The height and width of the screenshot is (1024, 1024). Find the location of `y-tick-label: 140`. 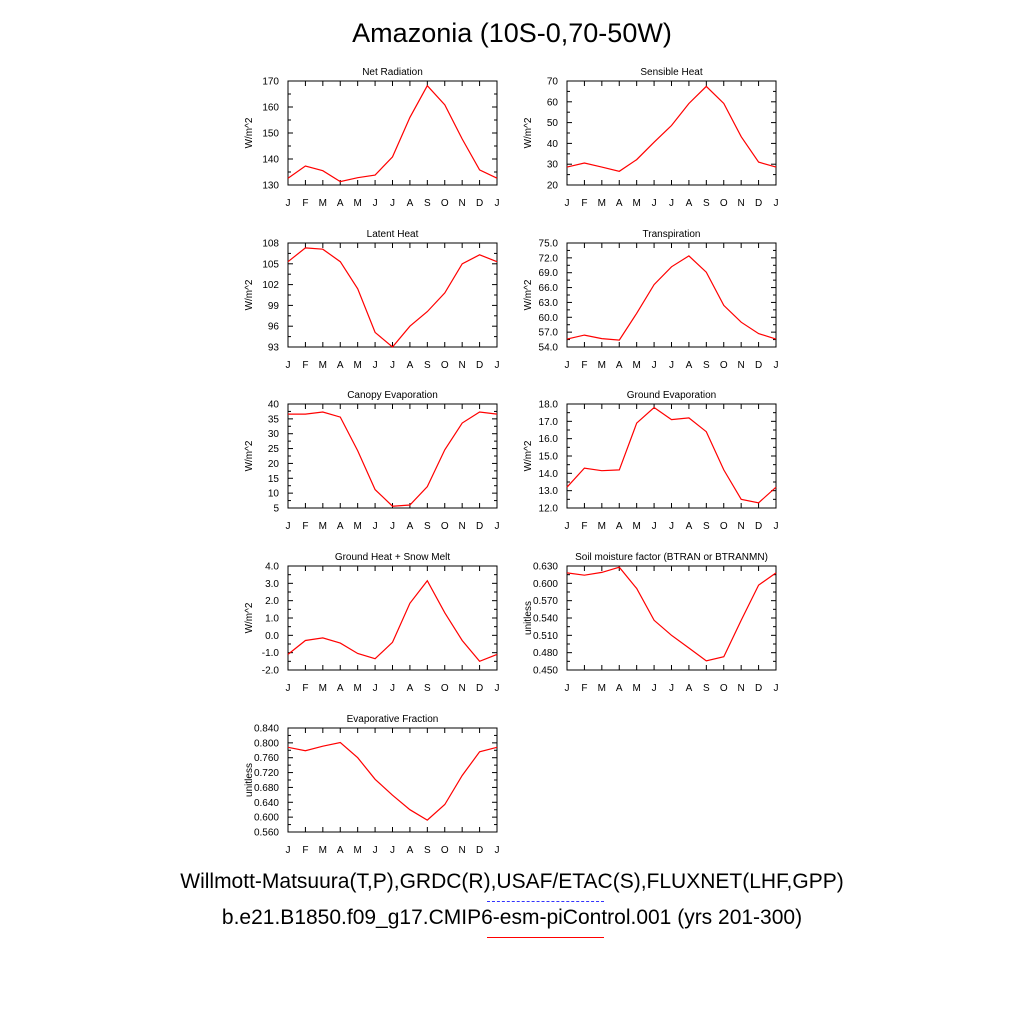

y-tick-label: 140 is located at coordinates (270, 160).